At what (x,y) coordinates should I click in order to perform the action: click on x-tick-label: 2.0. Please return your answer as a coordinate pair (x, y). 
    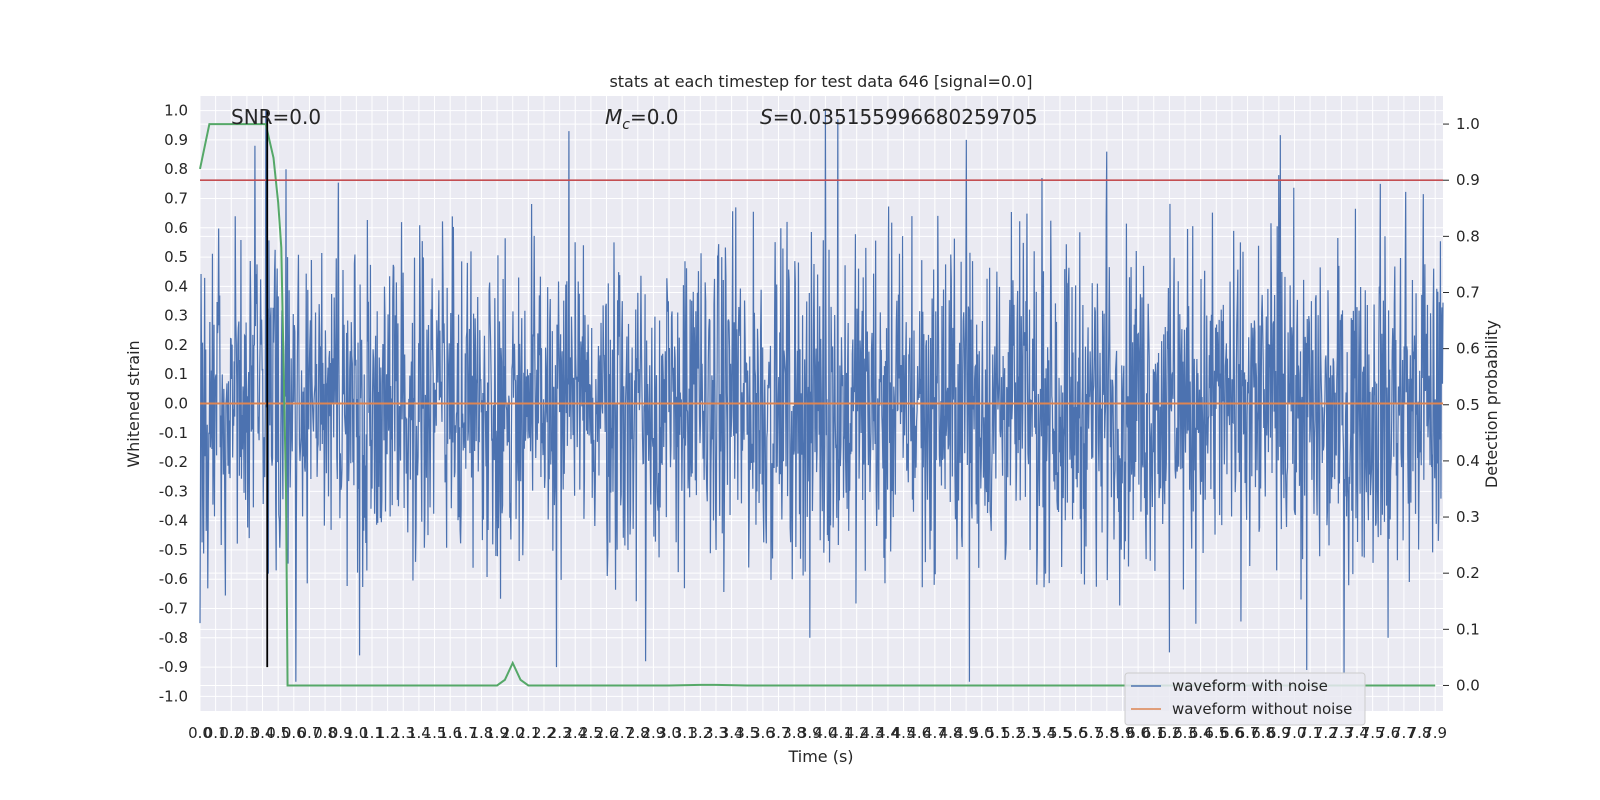
    Looking at the image, I should click on (513, 733).